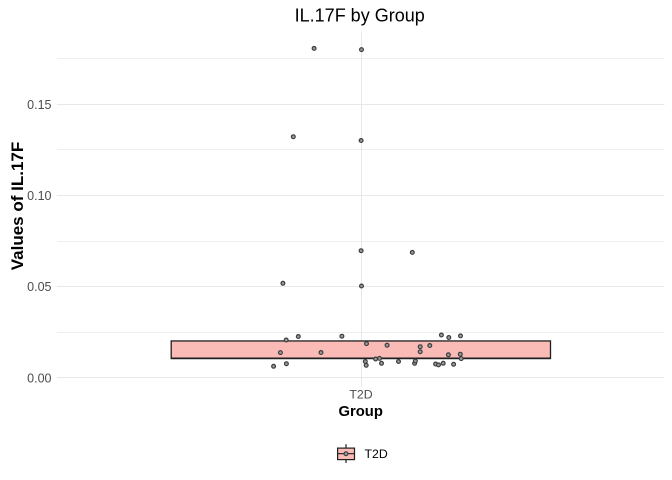 This screenshot has width=672, height=480. Describe the element at coordinates (39, 378) in the screenshot. I see `svg-text: 0.00` at that location.